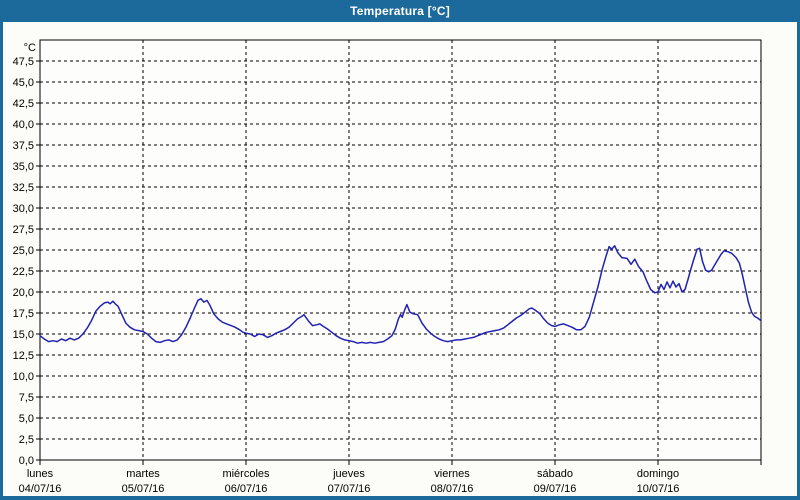 Image resolution: width=800 pixels, height=500 pixels. What do you see at coordinates (23, 104) in the screenshot?
I see `y-axis-label: 42,5` at bounding box center [23, 104].